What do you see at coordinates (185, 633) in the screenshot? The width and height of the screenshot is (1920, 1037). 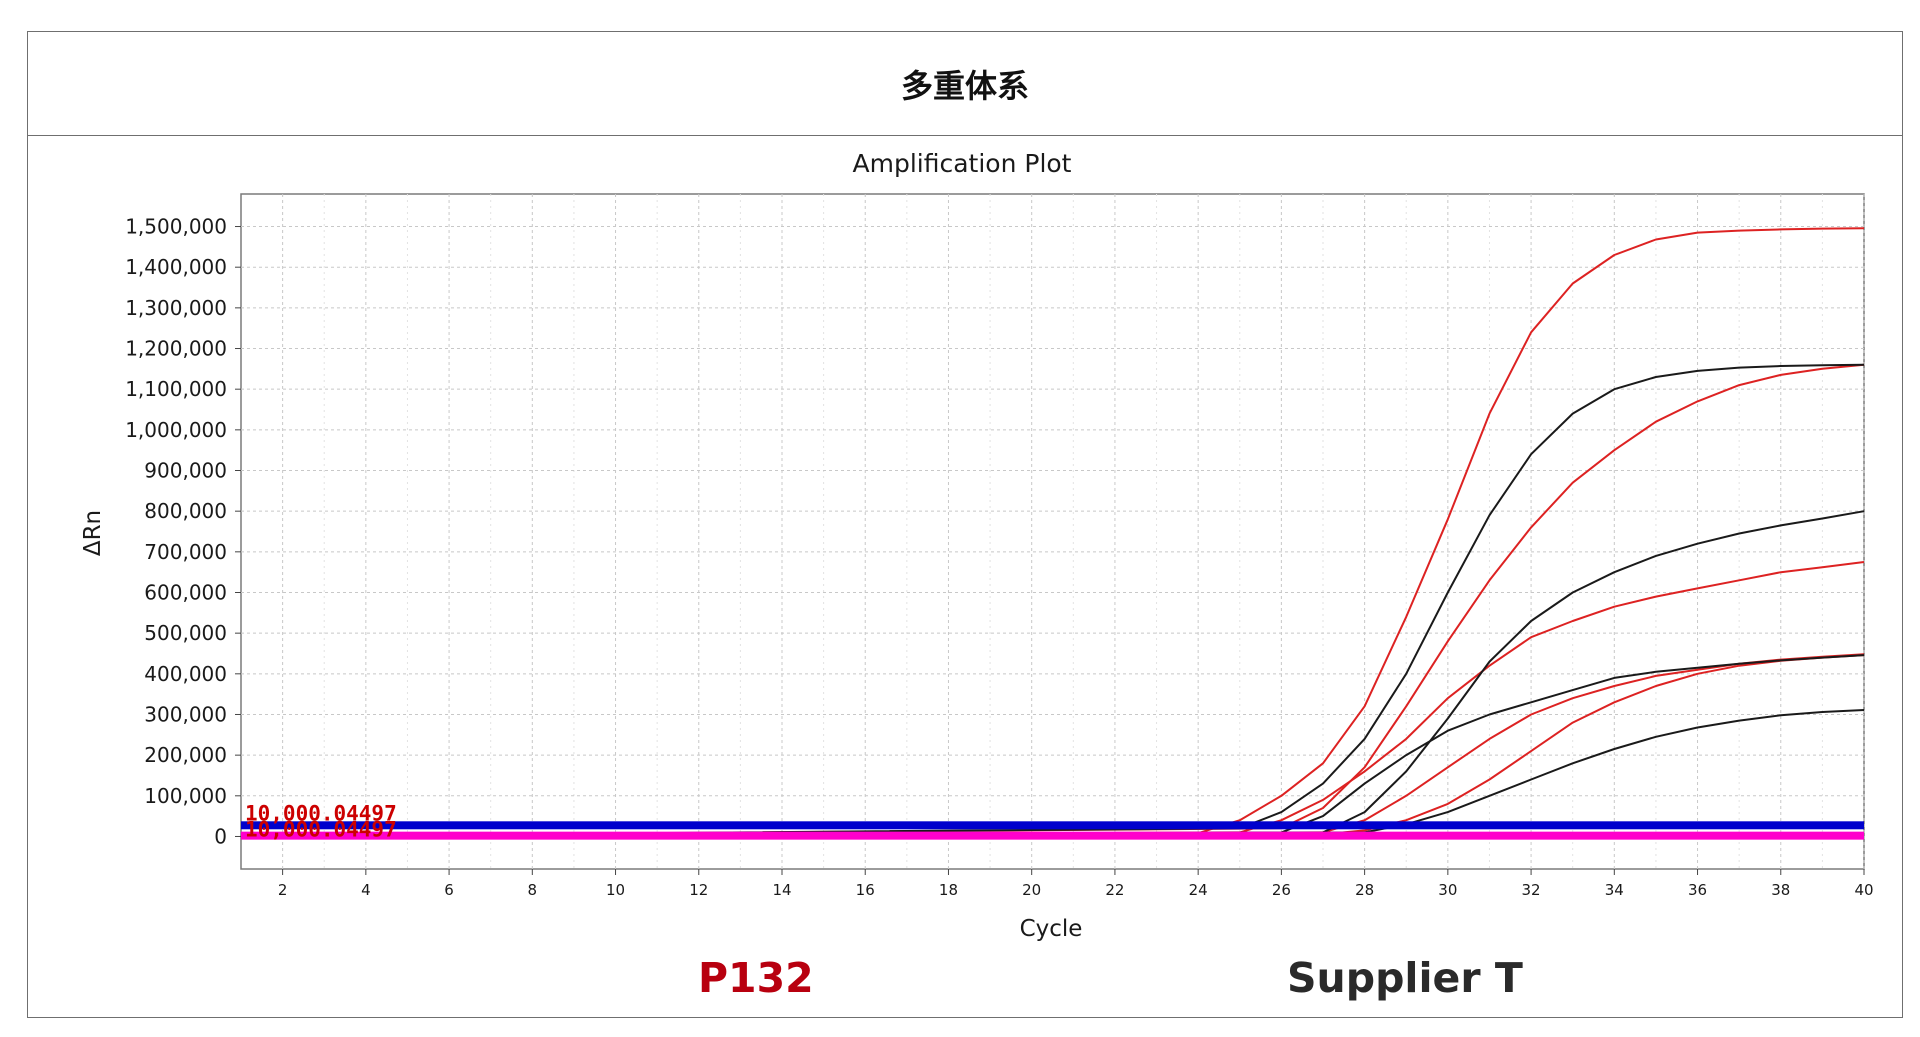 I see `y-tick-label: 500,000` at bounding box center [185, 633].